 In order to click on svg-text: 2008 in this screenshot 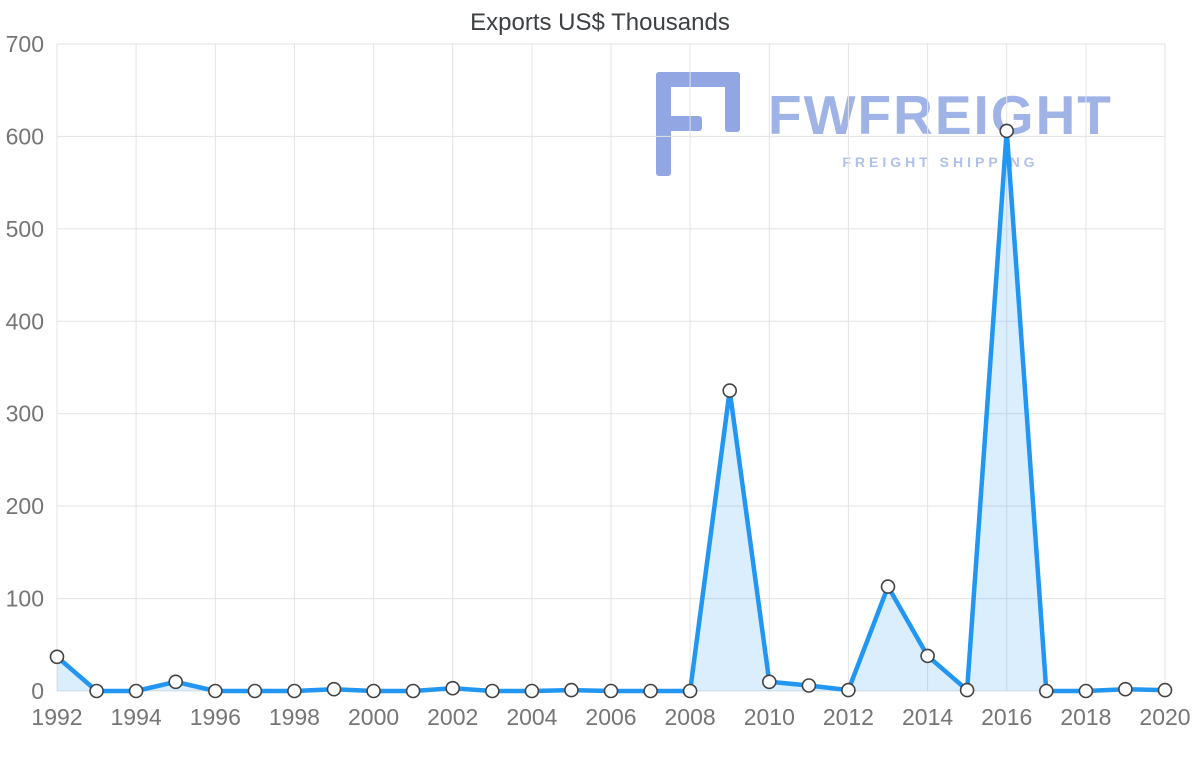, I will do `click(690, 717)`.